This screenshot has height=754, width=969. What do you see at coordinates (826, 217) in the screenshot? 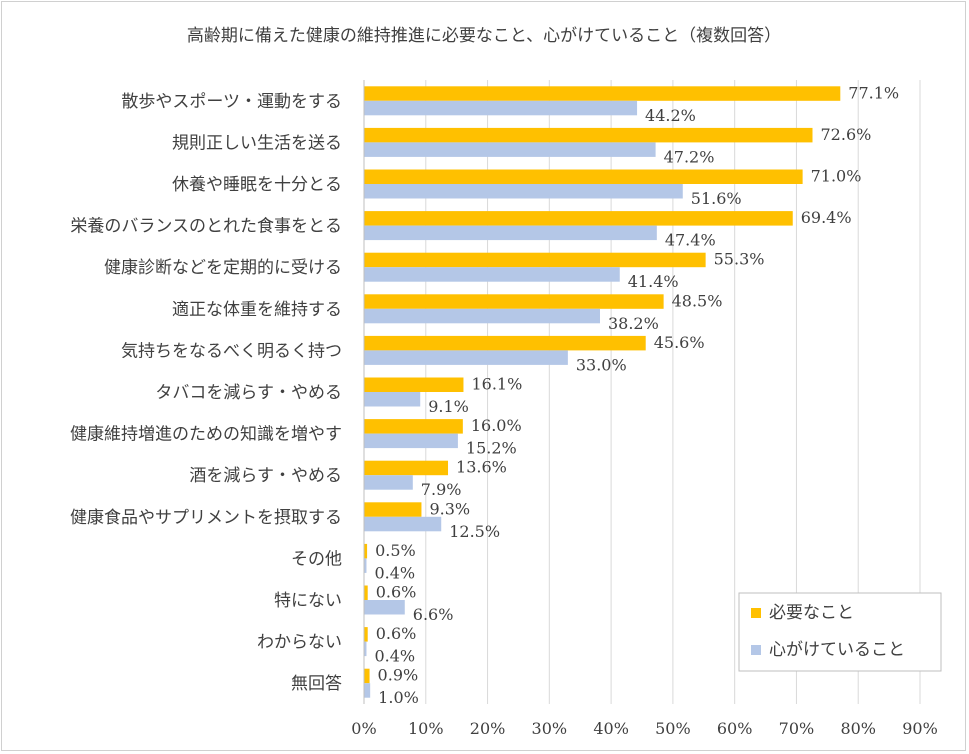
I see `data-label: 69.4%` at bounding box center [826, 217].